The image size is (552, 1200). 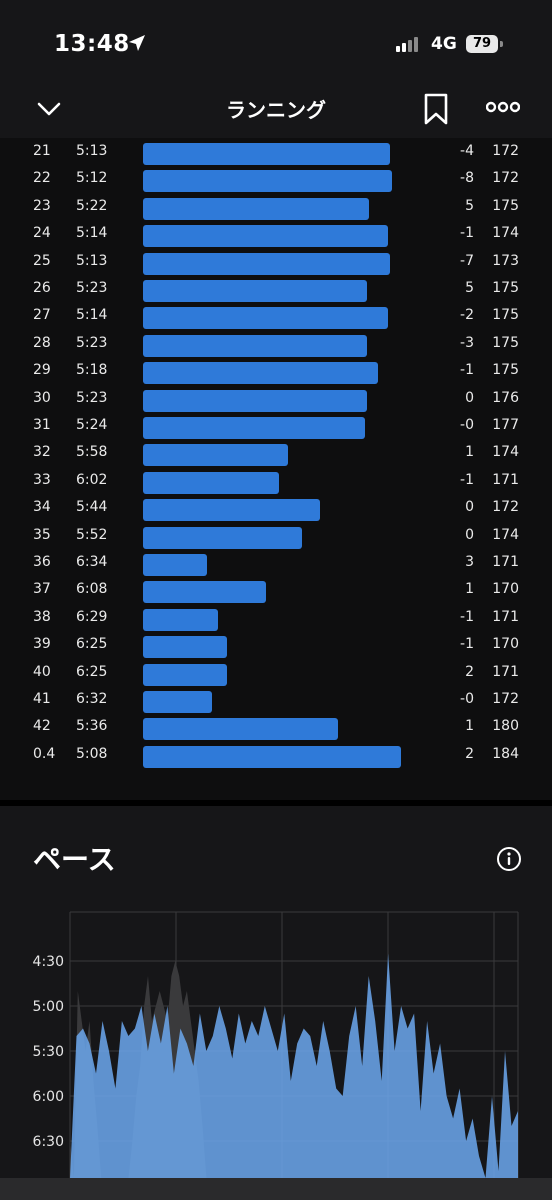 I want to click on status-time: 13:48, so click(x=92, y=44).